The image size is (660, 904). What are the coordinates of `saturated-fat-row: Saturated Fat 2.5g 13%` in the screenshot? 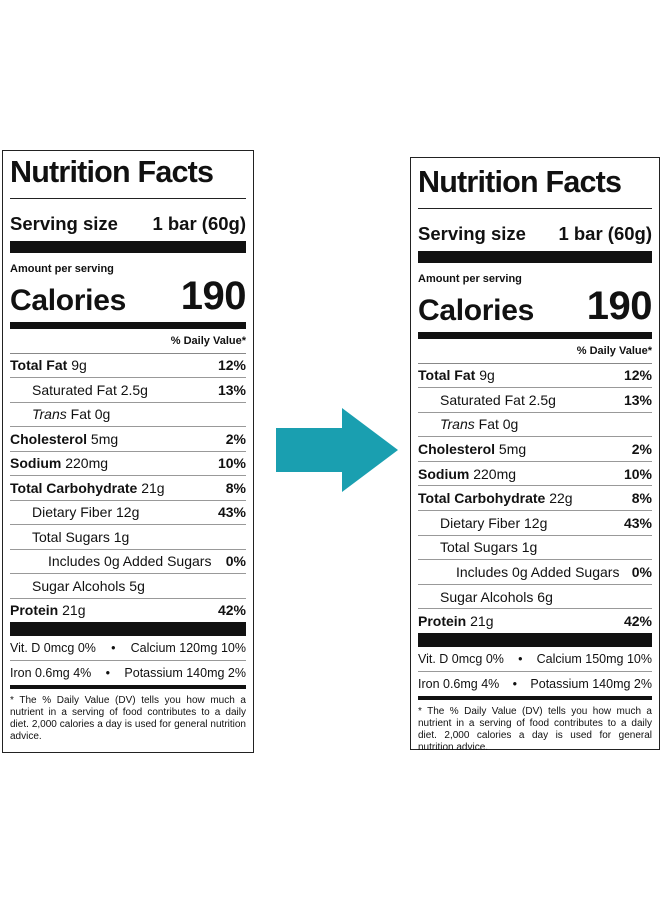 It's located at (535, 400).